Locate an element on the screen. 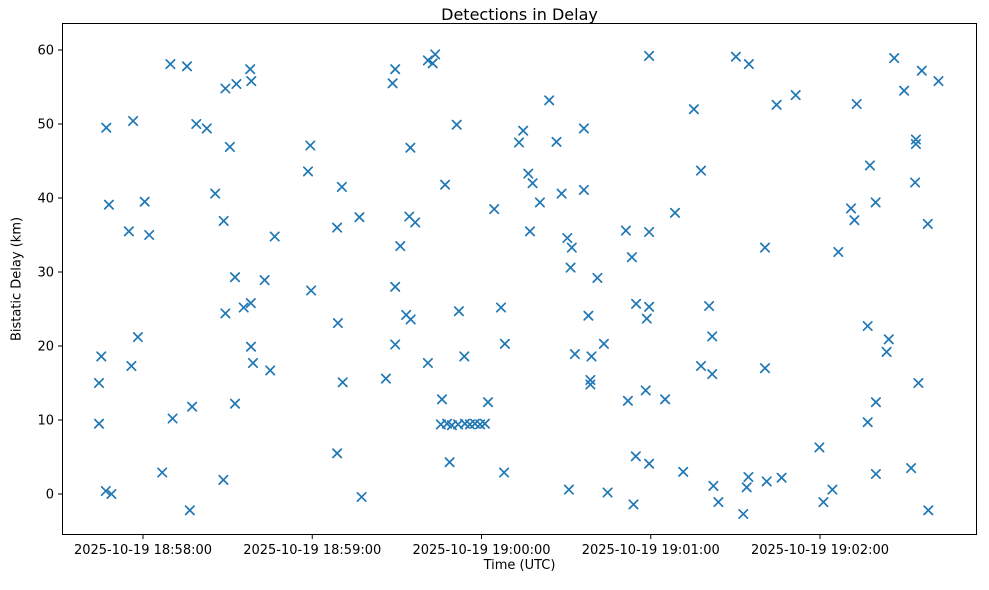 The height and width of the screenshot is (590, 989). chart-title: Detections in Delay is located at coordinates (519, 14).